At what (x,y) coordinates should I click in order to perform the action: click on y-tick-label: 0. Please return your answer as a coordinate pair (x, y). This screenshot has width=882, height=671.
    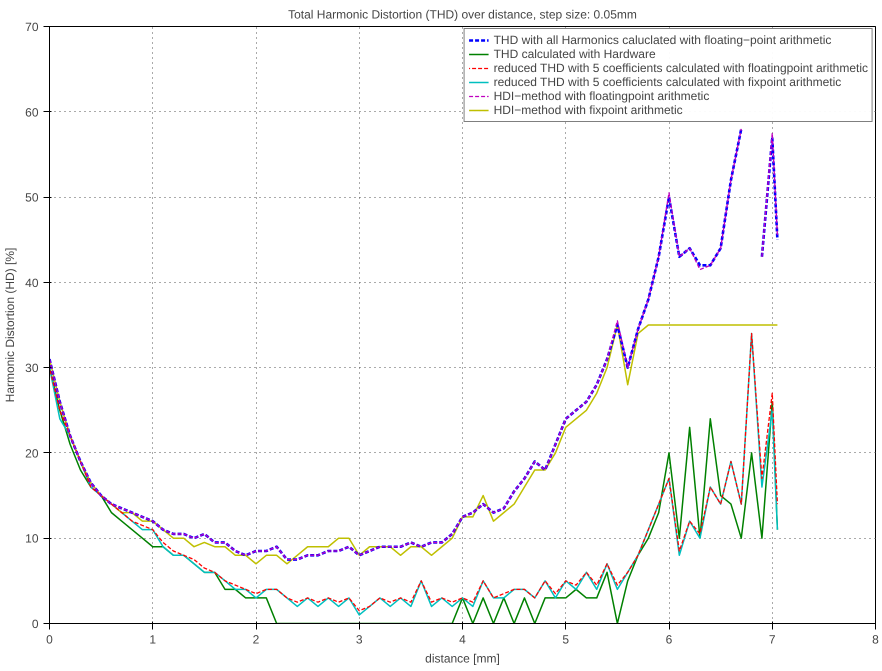
    Looking at the image, I should click on (35, 624).